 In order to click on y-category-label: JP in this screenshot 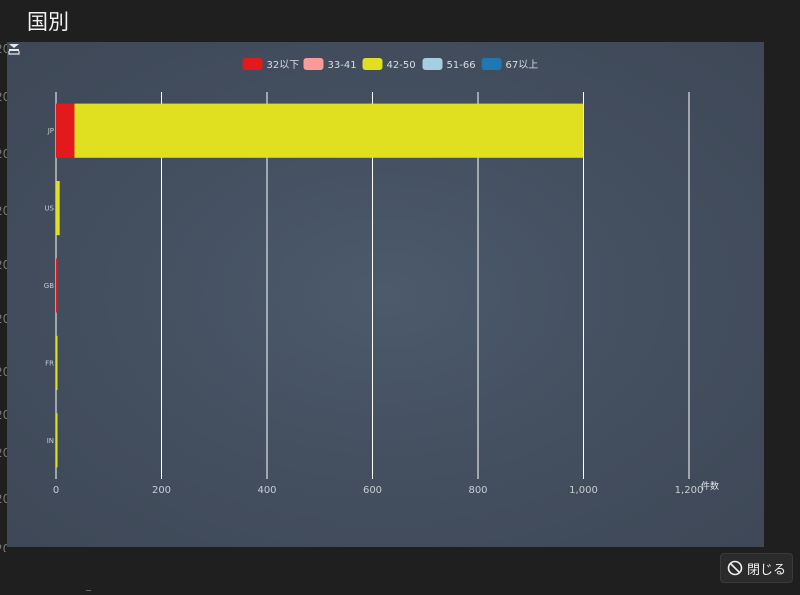, I will do `click(50, 131)`.